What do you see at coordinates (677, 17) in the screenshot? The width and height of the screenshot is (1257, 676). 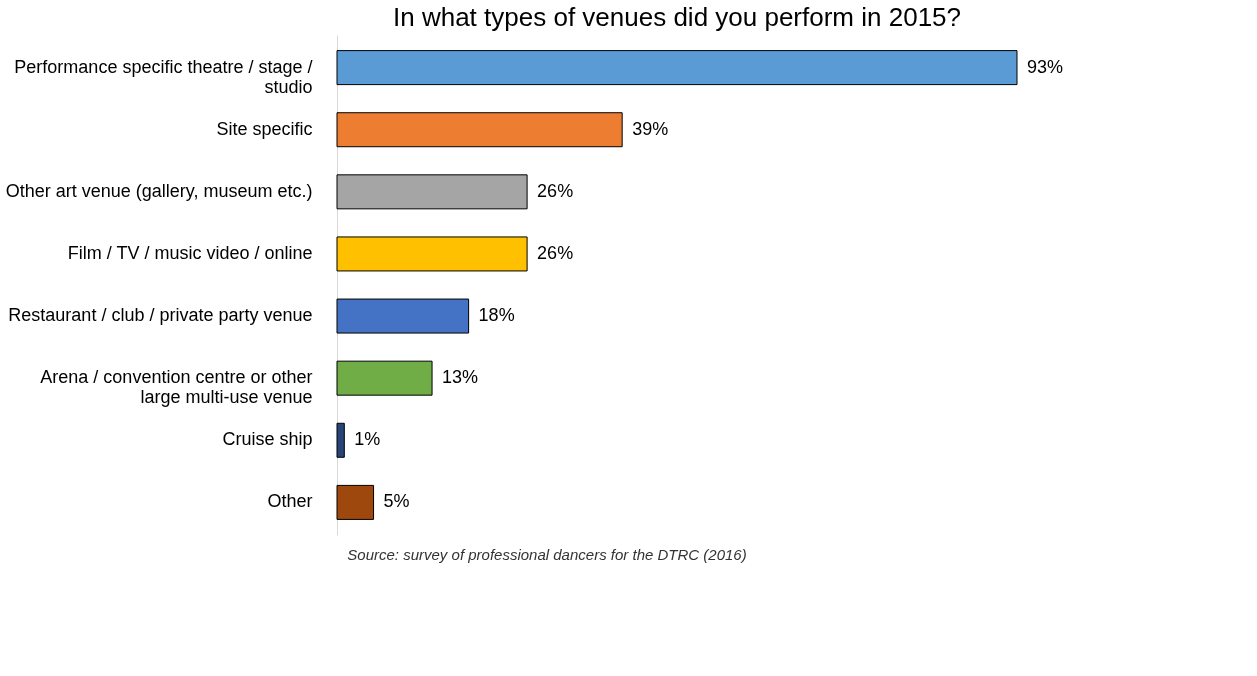 I see `chart-title: In what types of venues did you perform in 2015?` at bounding box center [677, 17].